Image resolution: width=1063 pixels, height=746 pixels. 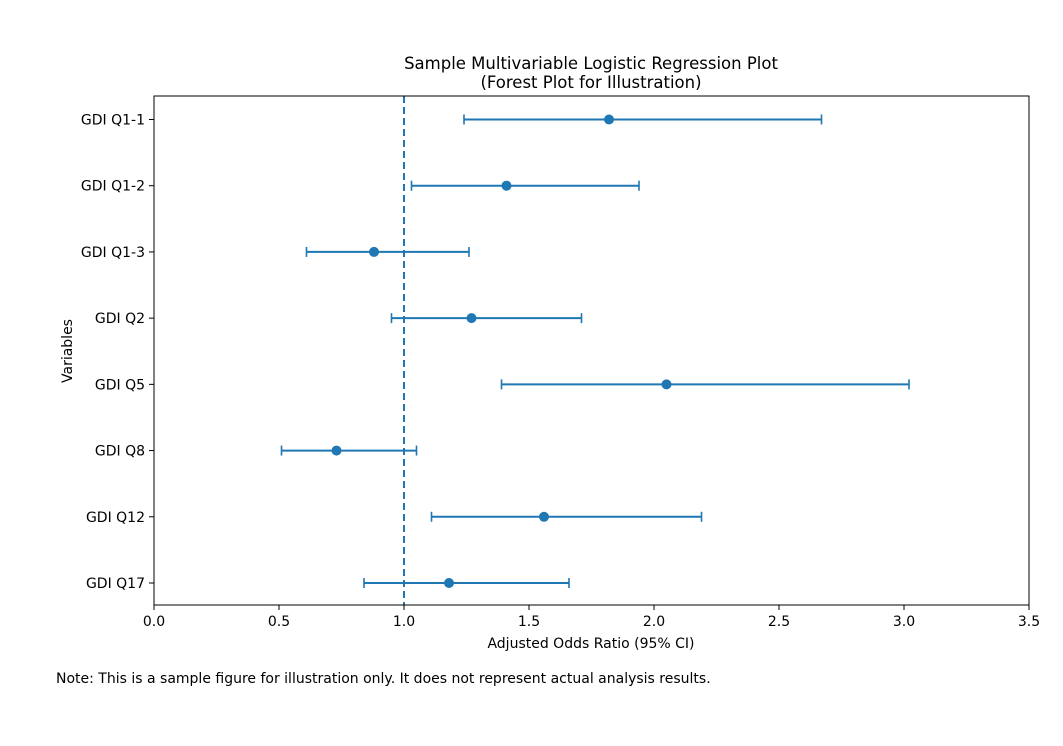 What do you see at coordinates (115, 518) in the screenshot?
I see `y-tick-label: GDI Q12` at bounding box center [115, 518].